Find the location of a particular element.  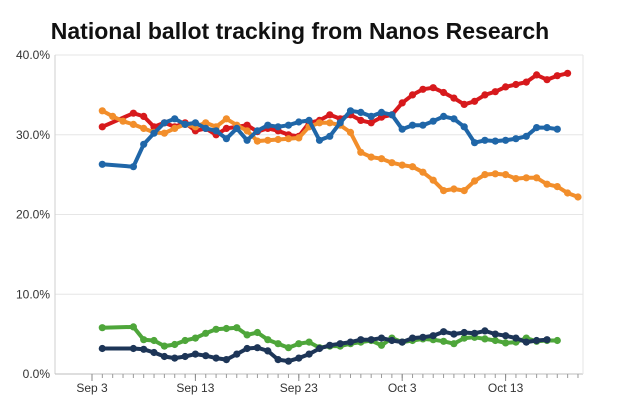

y-tick-label: 30.0% is located at coordinates (33, 135).